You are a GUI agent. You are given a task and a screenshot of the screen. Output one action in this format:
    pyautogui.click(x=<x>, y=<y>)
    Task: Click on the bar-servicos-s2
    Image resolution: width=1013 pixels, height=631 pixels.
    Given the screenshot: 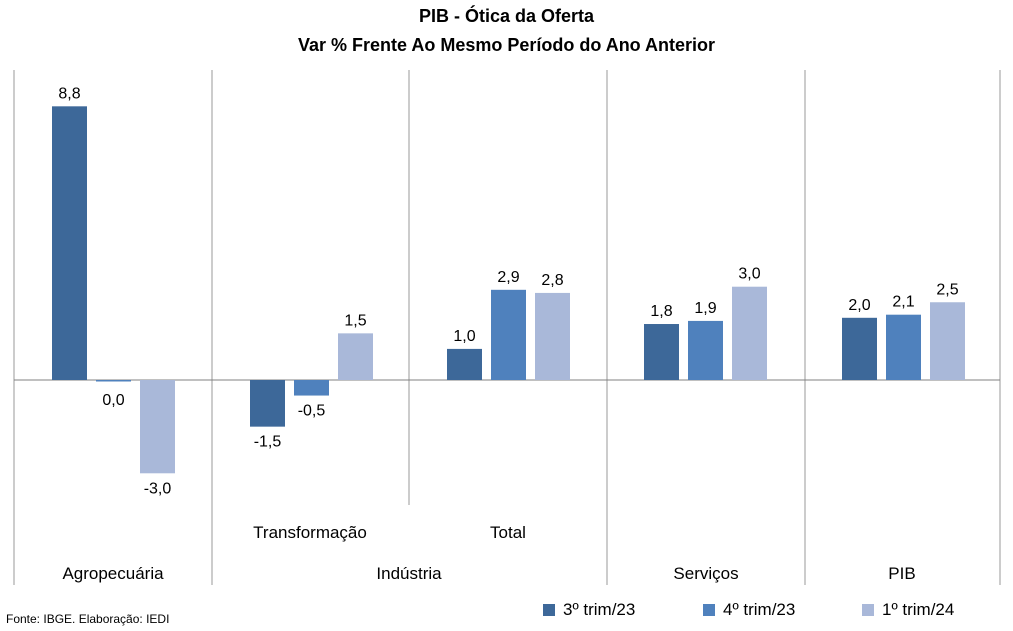 What is the action you would take?
    pyautogui.click(x=749, y=333)
    